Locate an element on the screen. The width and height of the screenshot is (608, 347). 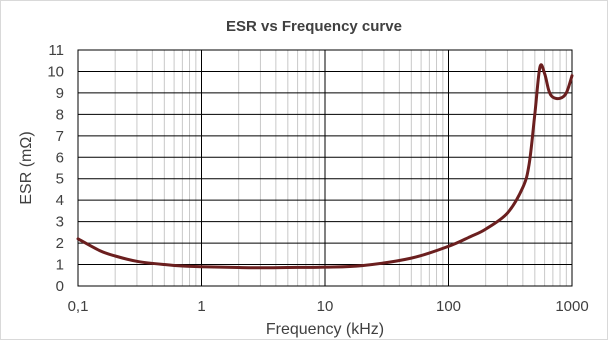
y-tick-label: 1 is located at coordinates (60, 265).